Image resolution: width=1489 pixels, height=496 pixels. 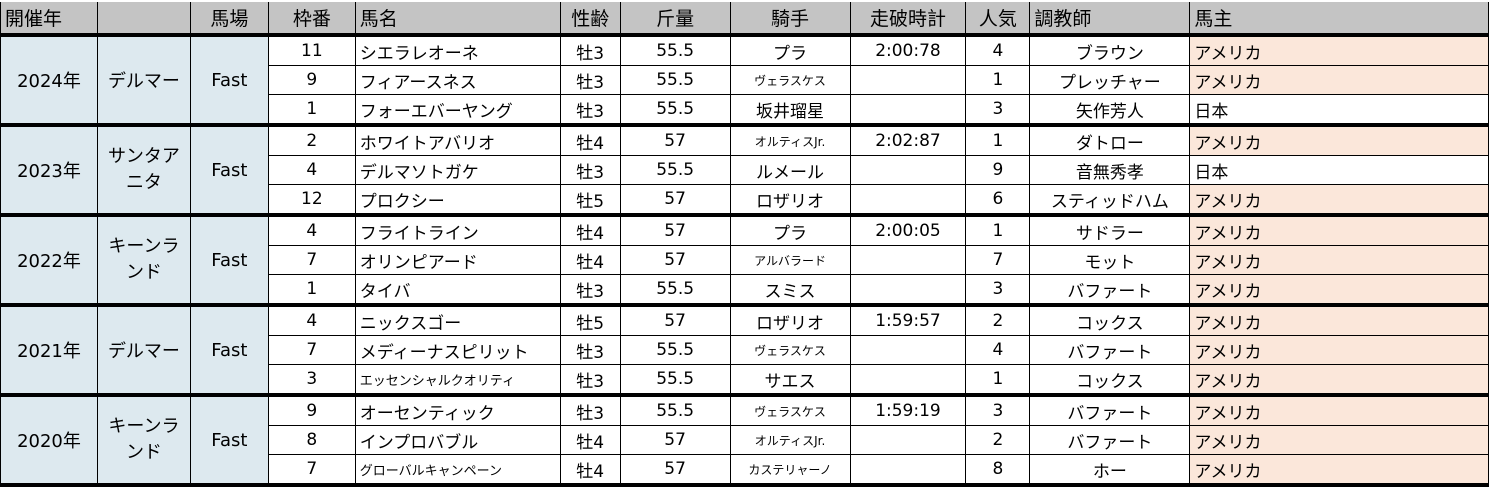 What do you see at coordinates (143, 19) in the screenshot?
I see `column-header` at bounding box center [143, 19].